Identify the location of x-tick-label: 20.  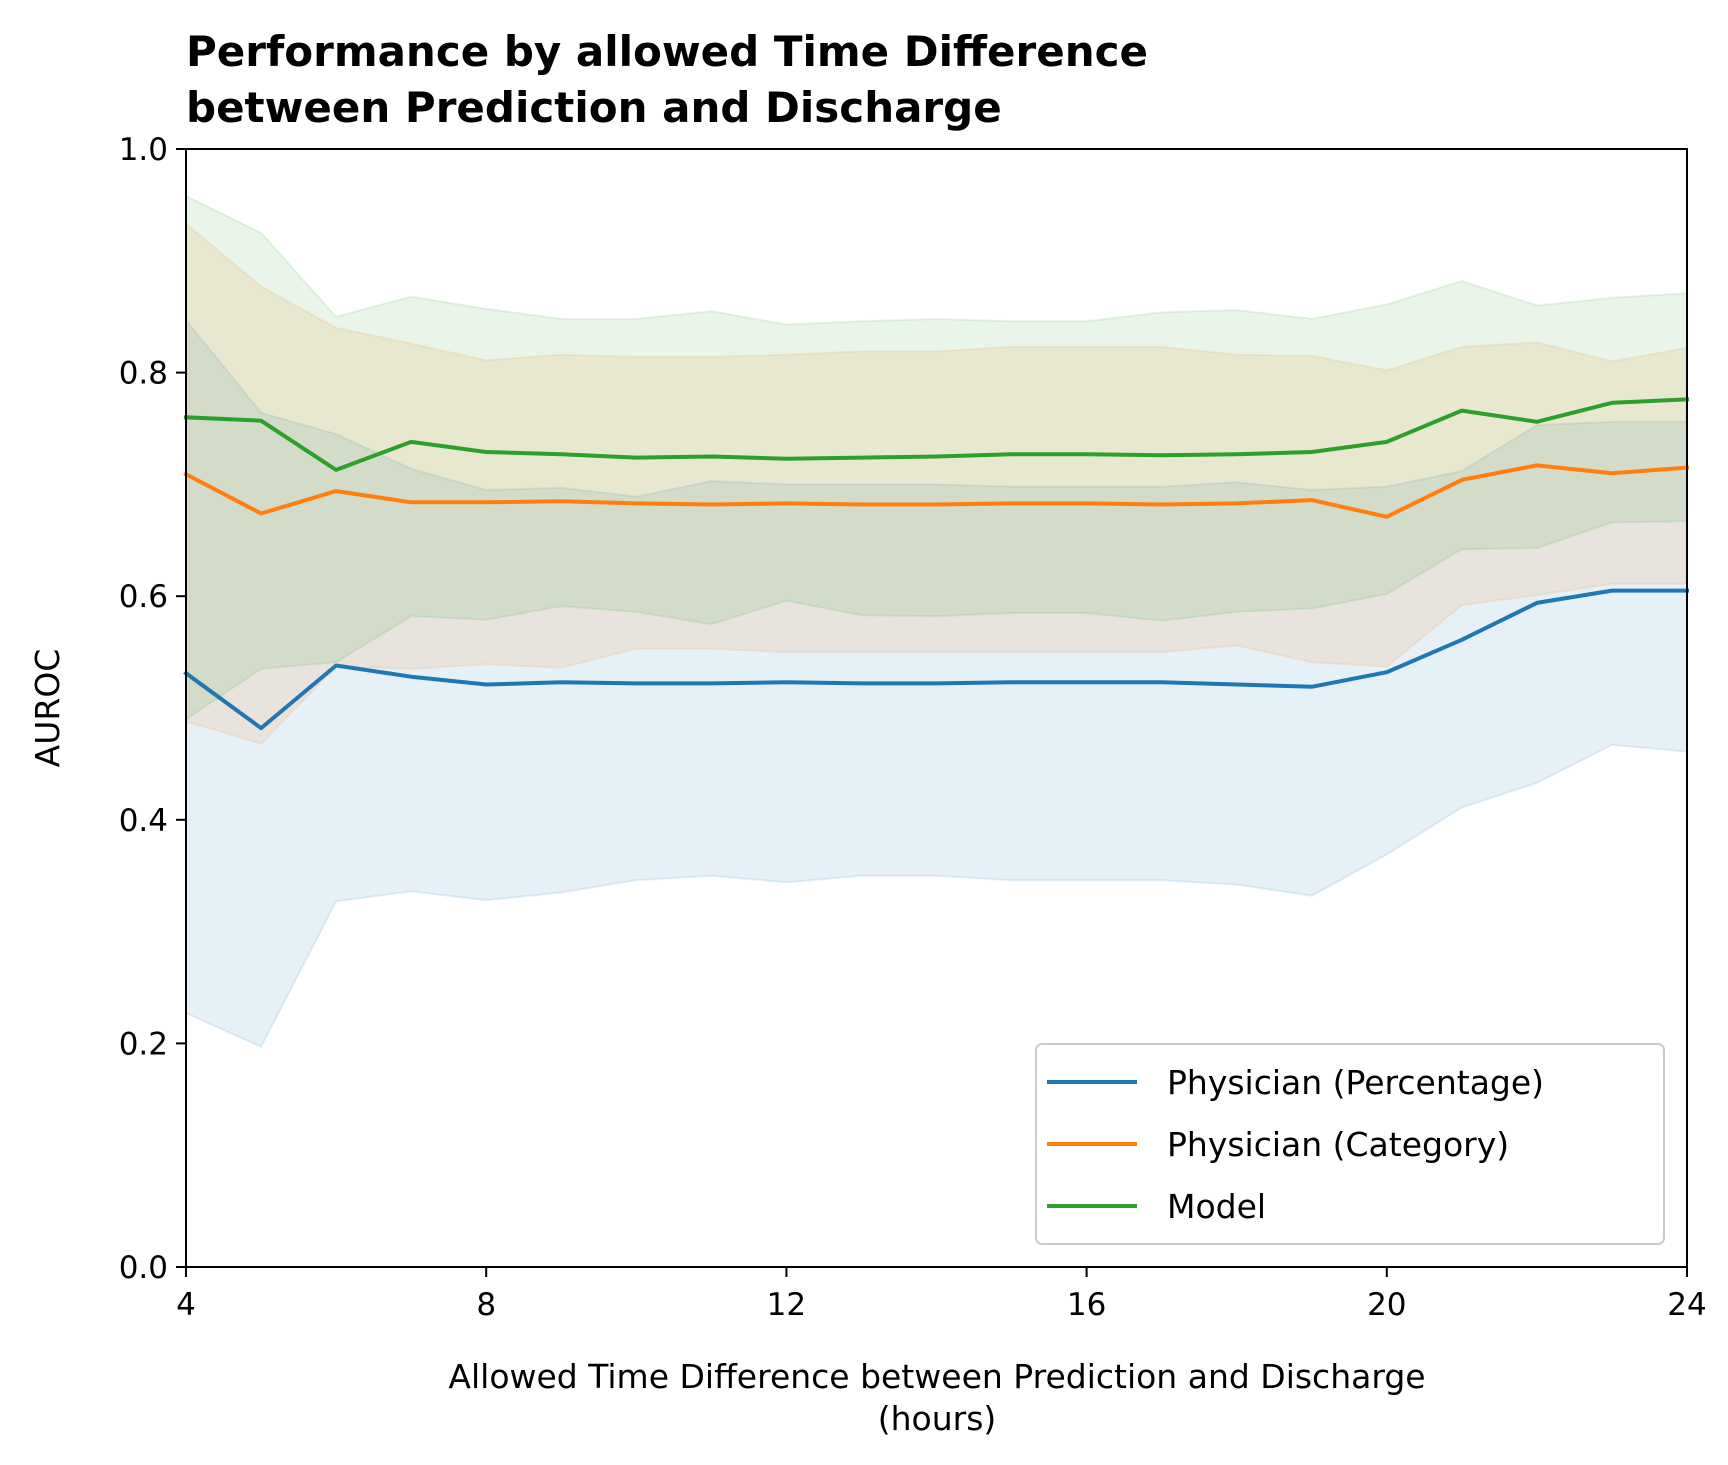
(1386, 1305).